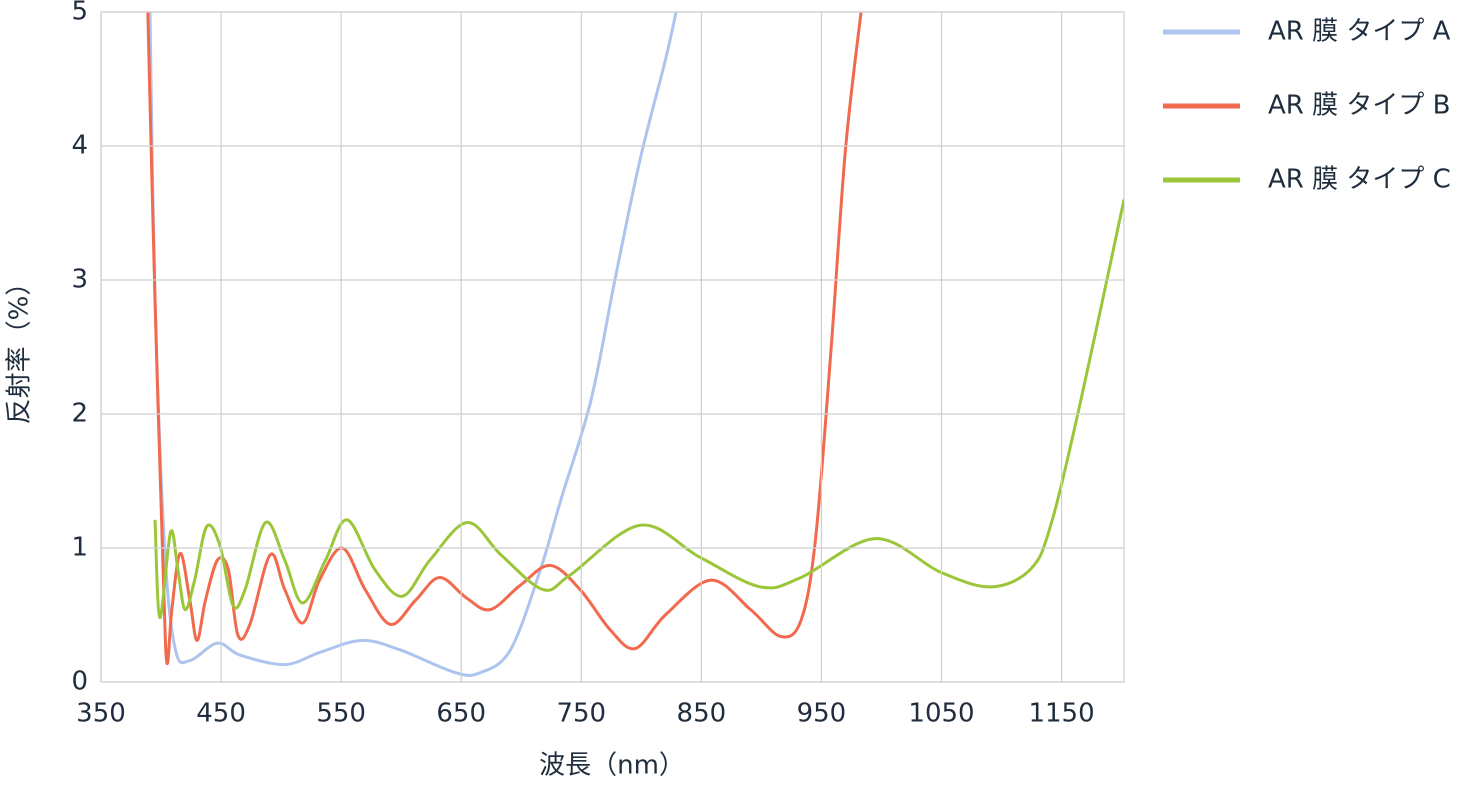  I want to click on x-tick-label: 350, so click(101, 714).